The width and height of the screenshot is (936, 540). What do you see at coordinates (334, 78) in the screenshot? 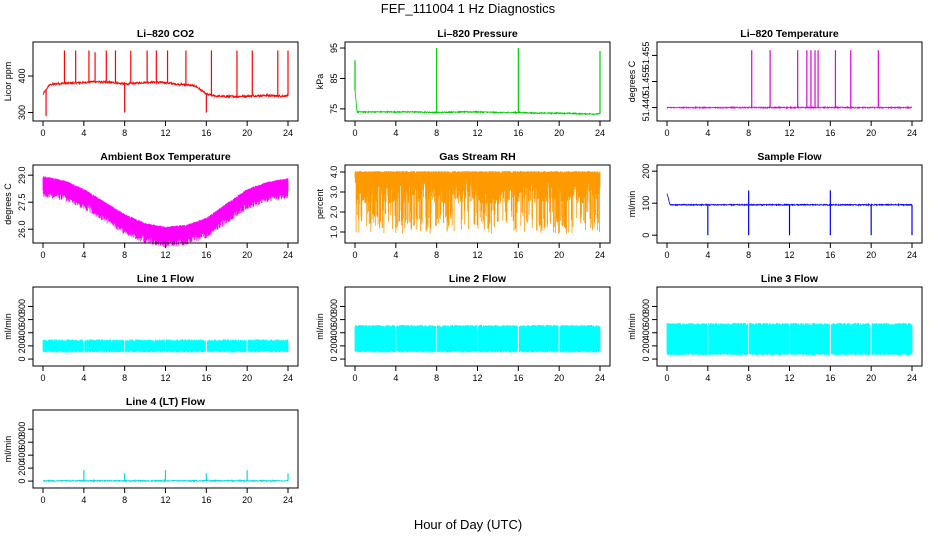
I see `y-tick-label: 85` at bounding box center [334, 78].